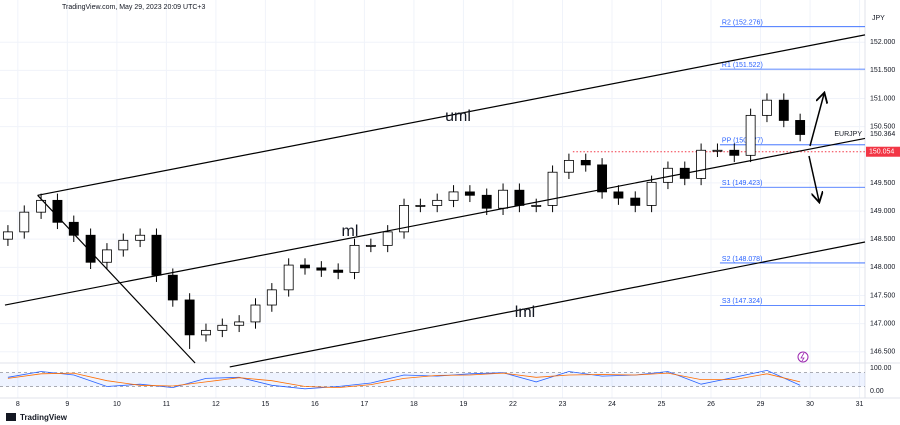 The width and height of the screenshot is (900, 425). What do you see at coordinates (365, 404) in the screenshot?
I see `x-tick-label: 17` at bounding box center [365, 404].